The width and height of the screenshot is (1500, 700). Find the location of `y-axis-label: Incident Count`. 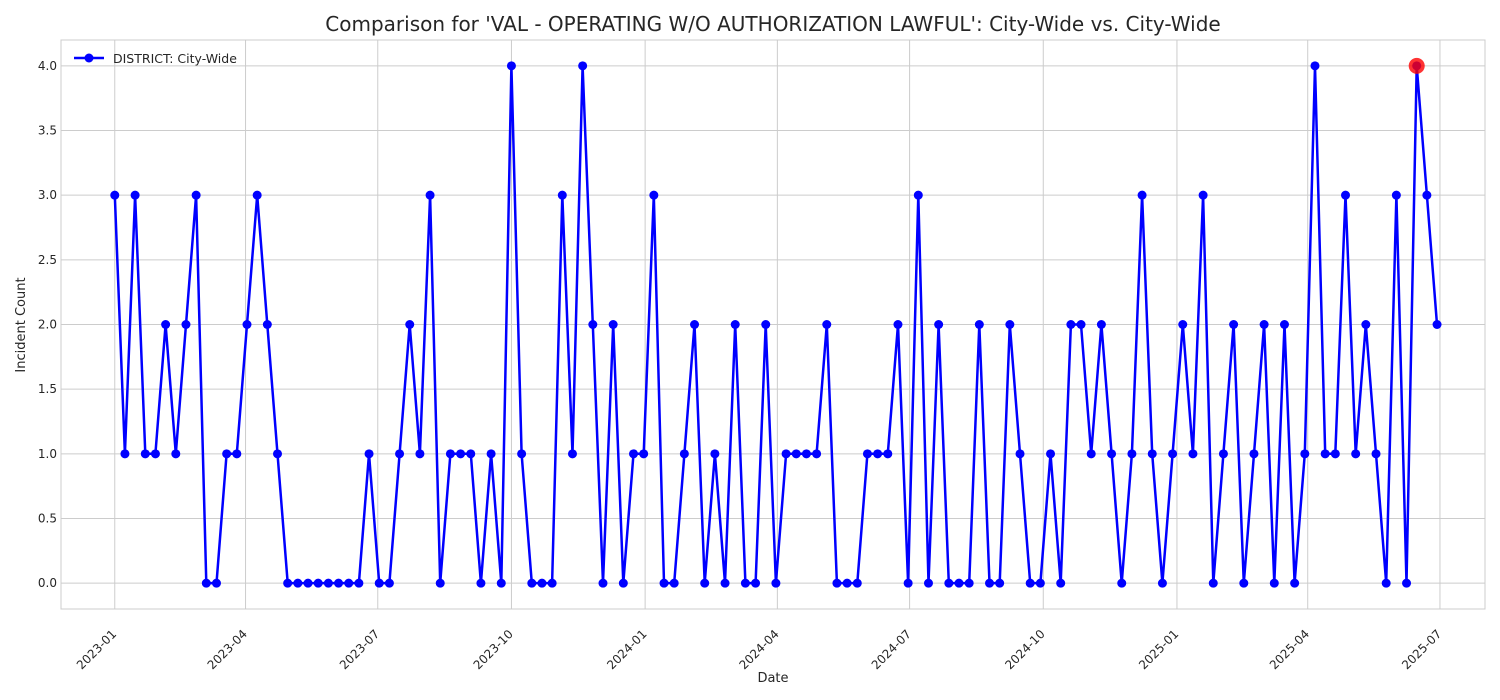

y-axis-label: Incident Count is located at coordinates (21, 324).